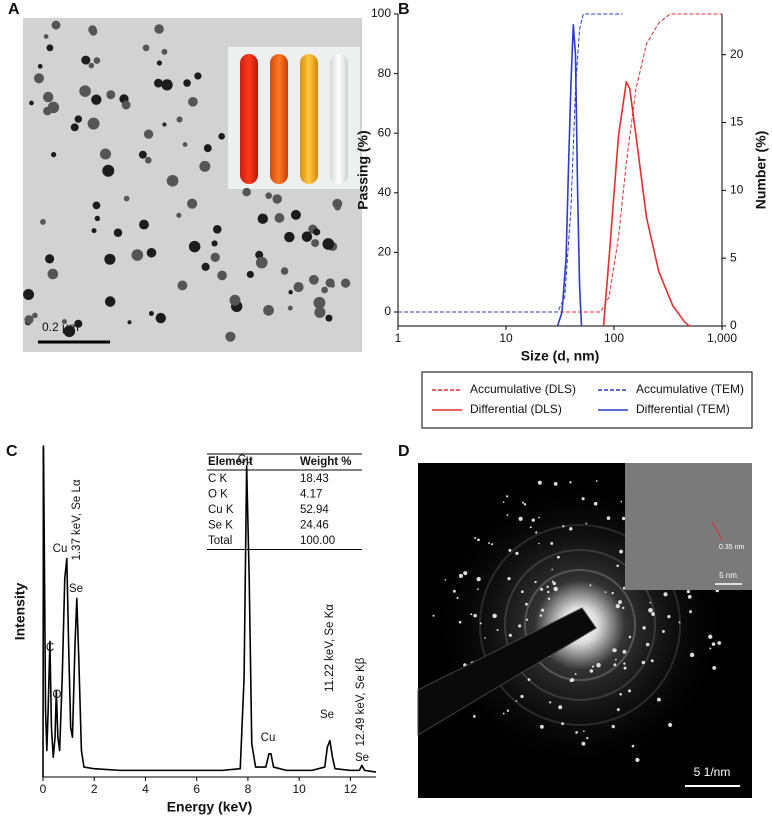 The image size is (772, 817). Describe the element at coordinates (220, 526) in the screenshot. I see `table-cell: Se K` at that location.